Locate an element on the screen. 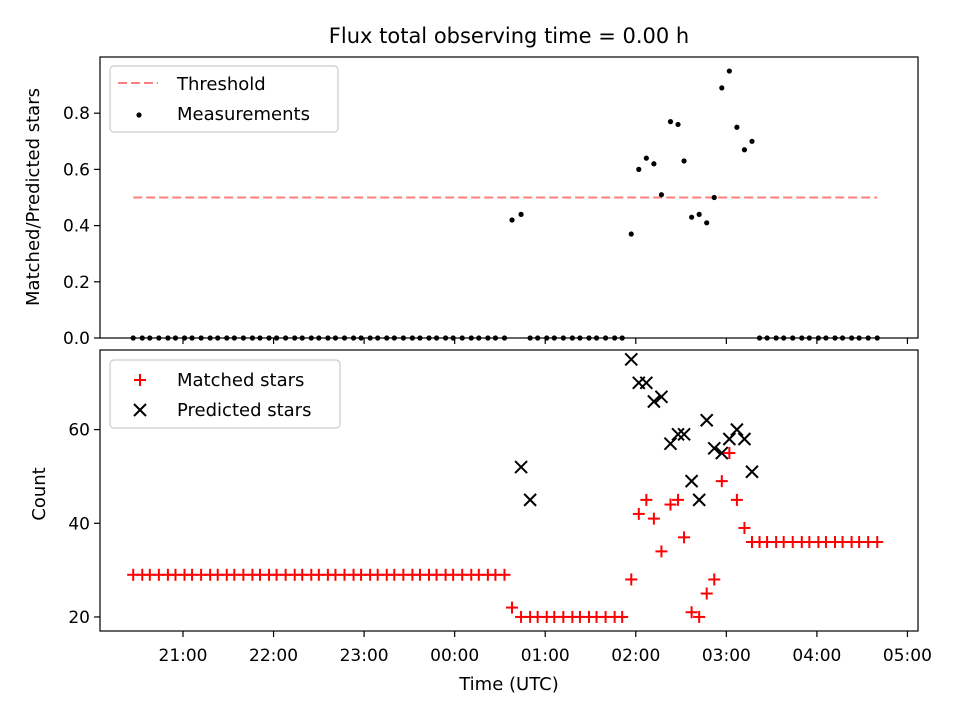  top-legend: Threshold Measurements is located at coordinates (224, 99).